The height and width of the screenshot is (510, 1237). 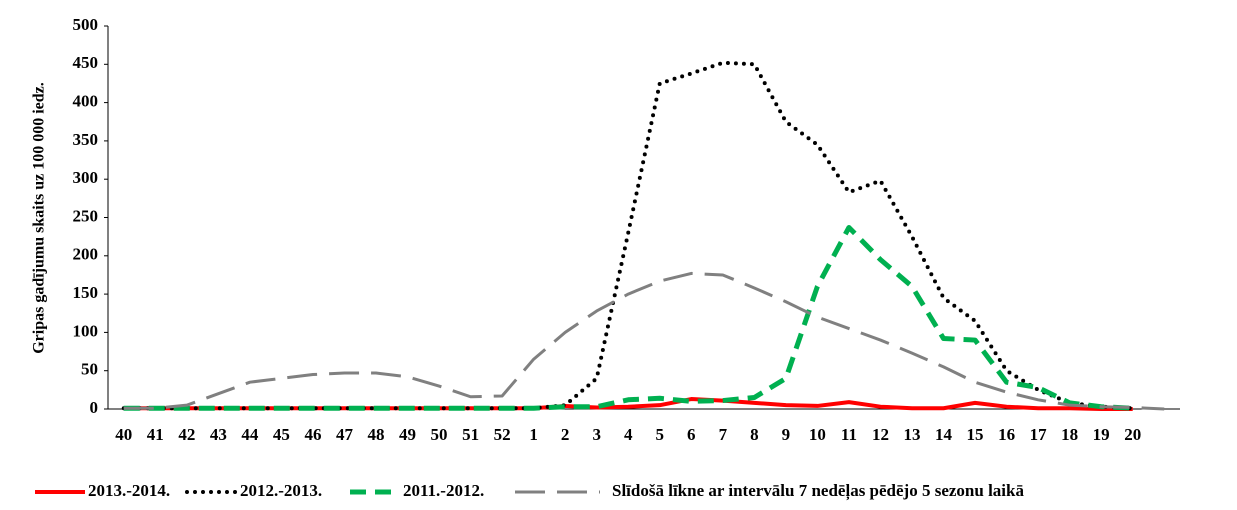 I want to click on x-tick-label: 47, so click(x=345, y=434).